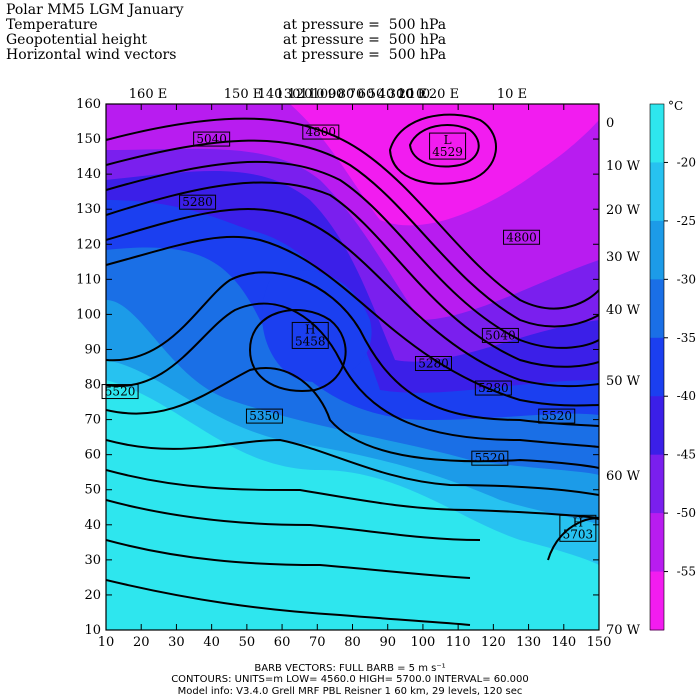  I want to click on top-lon-label: 10, so click(416, 94).